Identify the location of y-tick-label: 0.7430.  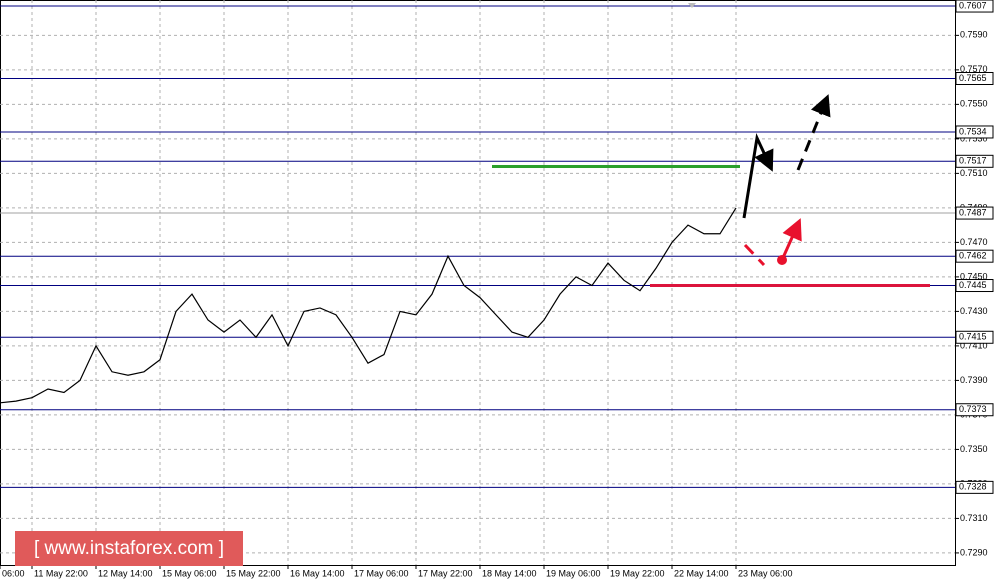
(974, 311).